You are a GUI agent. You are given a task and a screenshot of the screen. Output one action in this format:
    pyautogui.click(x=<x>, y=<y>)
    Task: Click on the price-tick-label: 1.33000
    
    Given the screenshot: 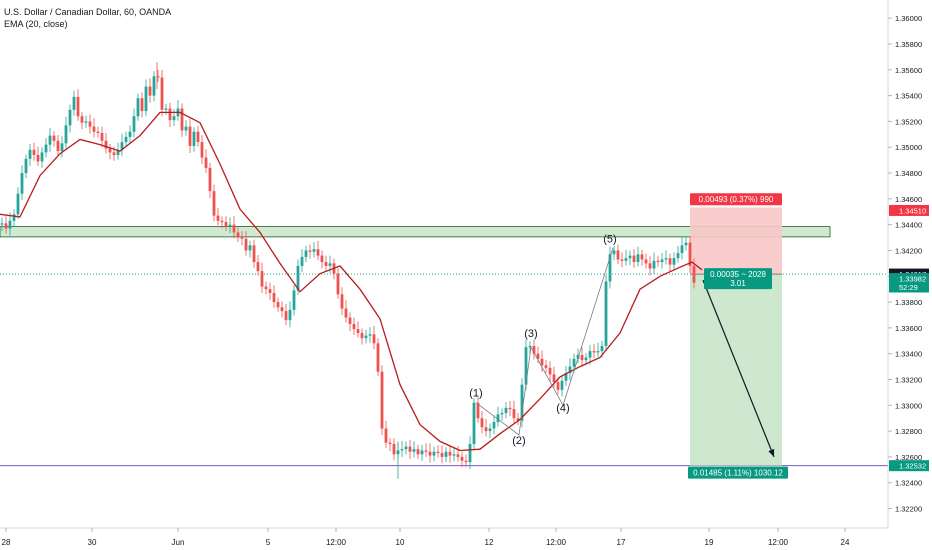 What is the action you would take?
    pyautogui.click(x=908, y=405)
    